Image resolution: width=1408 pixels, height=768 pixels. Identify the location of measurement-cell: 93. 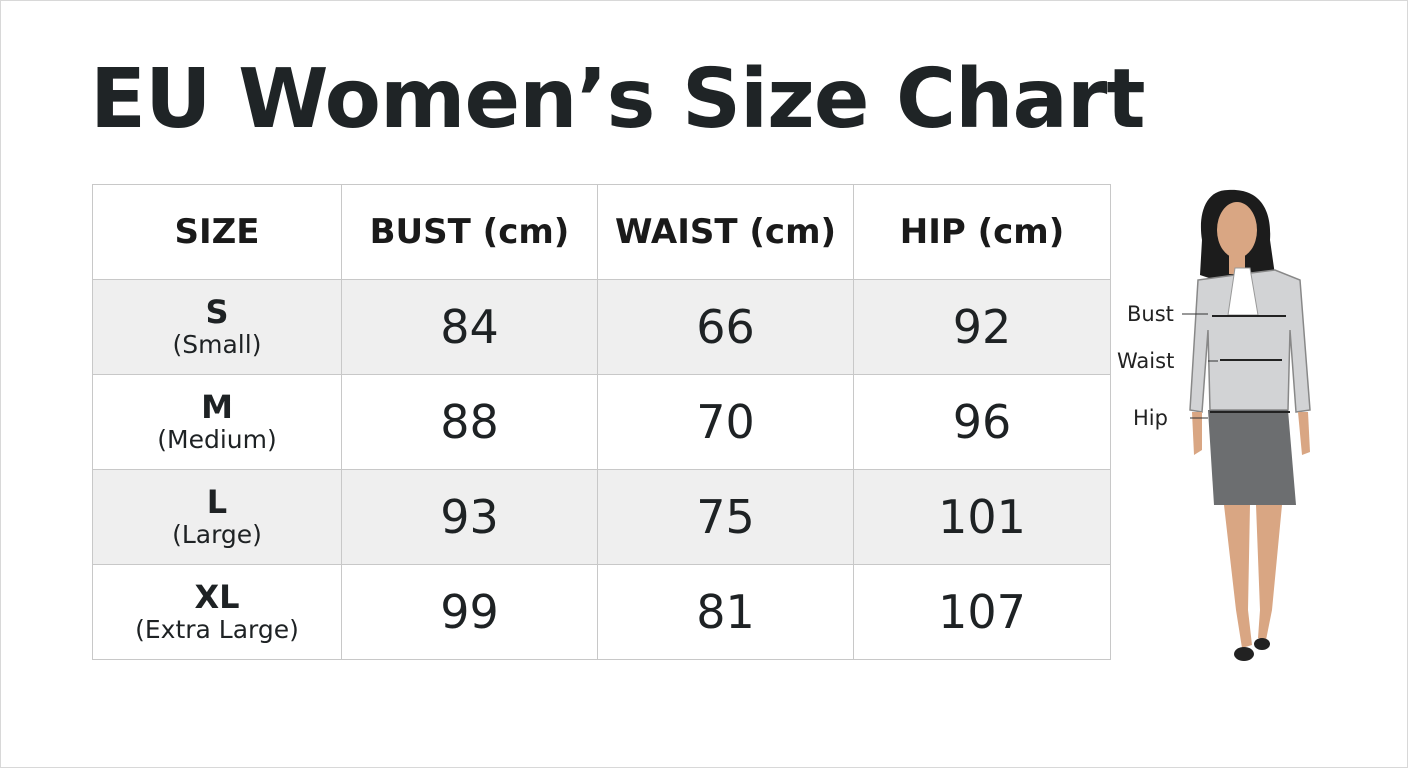
(469, 517).